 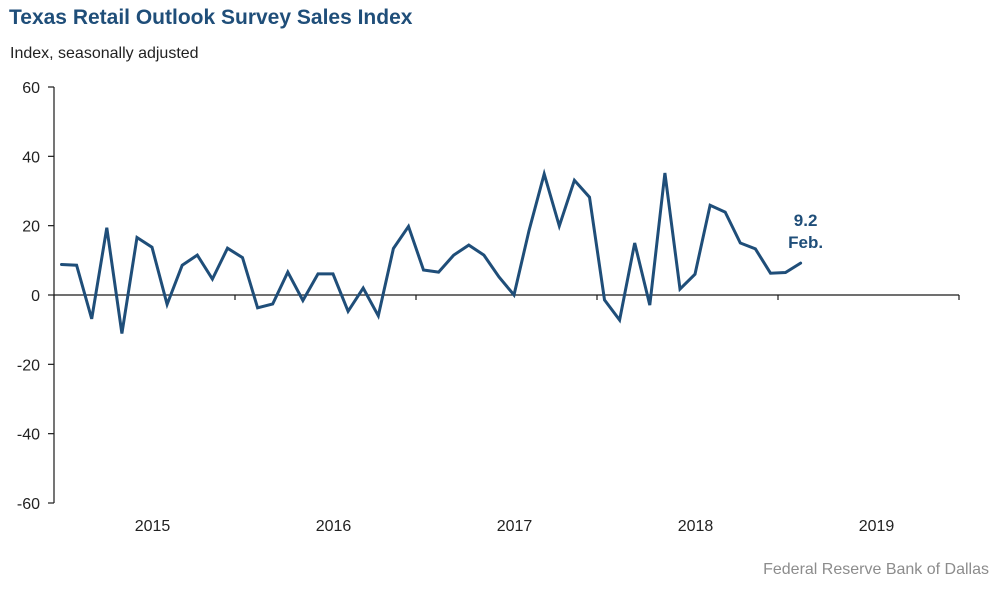 I want to click on annotation-label: Feb., so click(x=805, y=242).